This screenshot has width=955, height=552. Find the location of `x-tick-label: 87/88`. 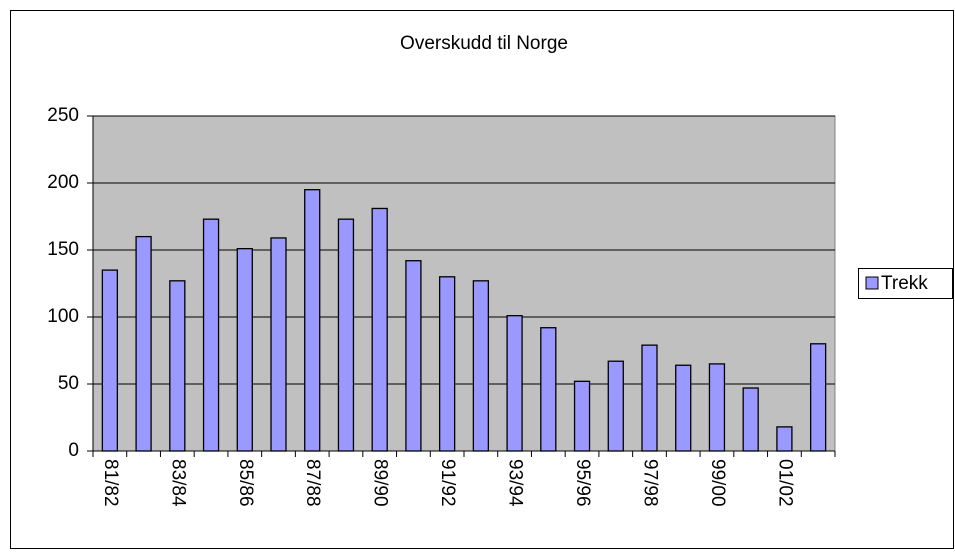

x-tick-label: 87/88 is located at coordinates (312, 483).